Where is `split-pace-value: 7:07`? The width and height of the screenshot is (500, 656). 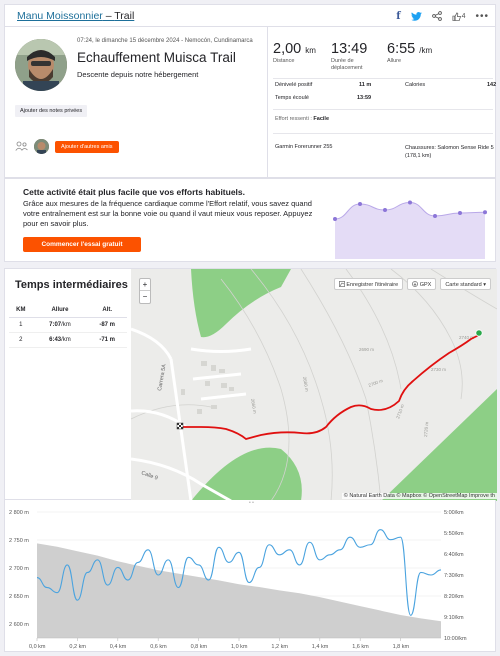
split-pace-value: 7:07 is located at coordinates (55, 324).